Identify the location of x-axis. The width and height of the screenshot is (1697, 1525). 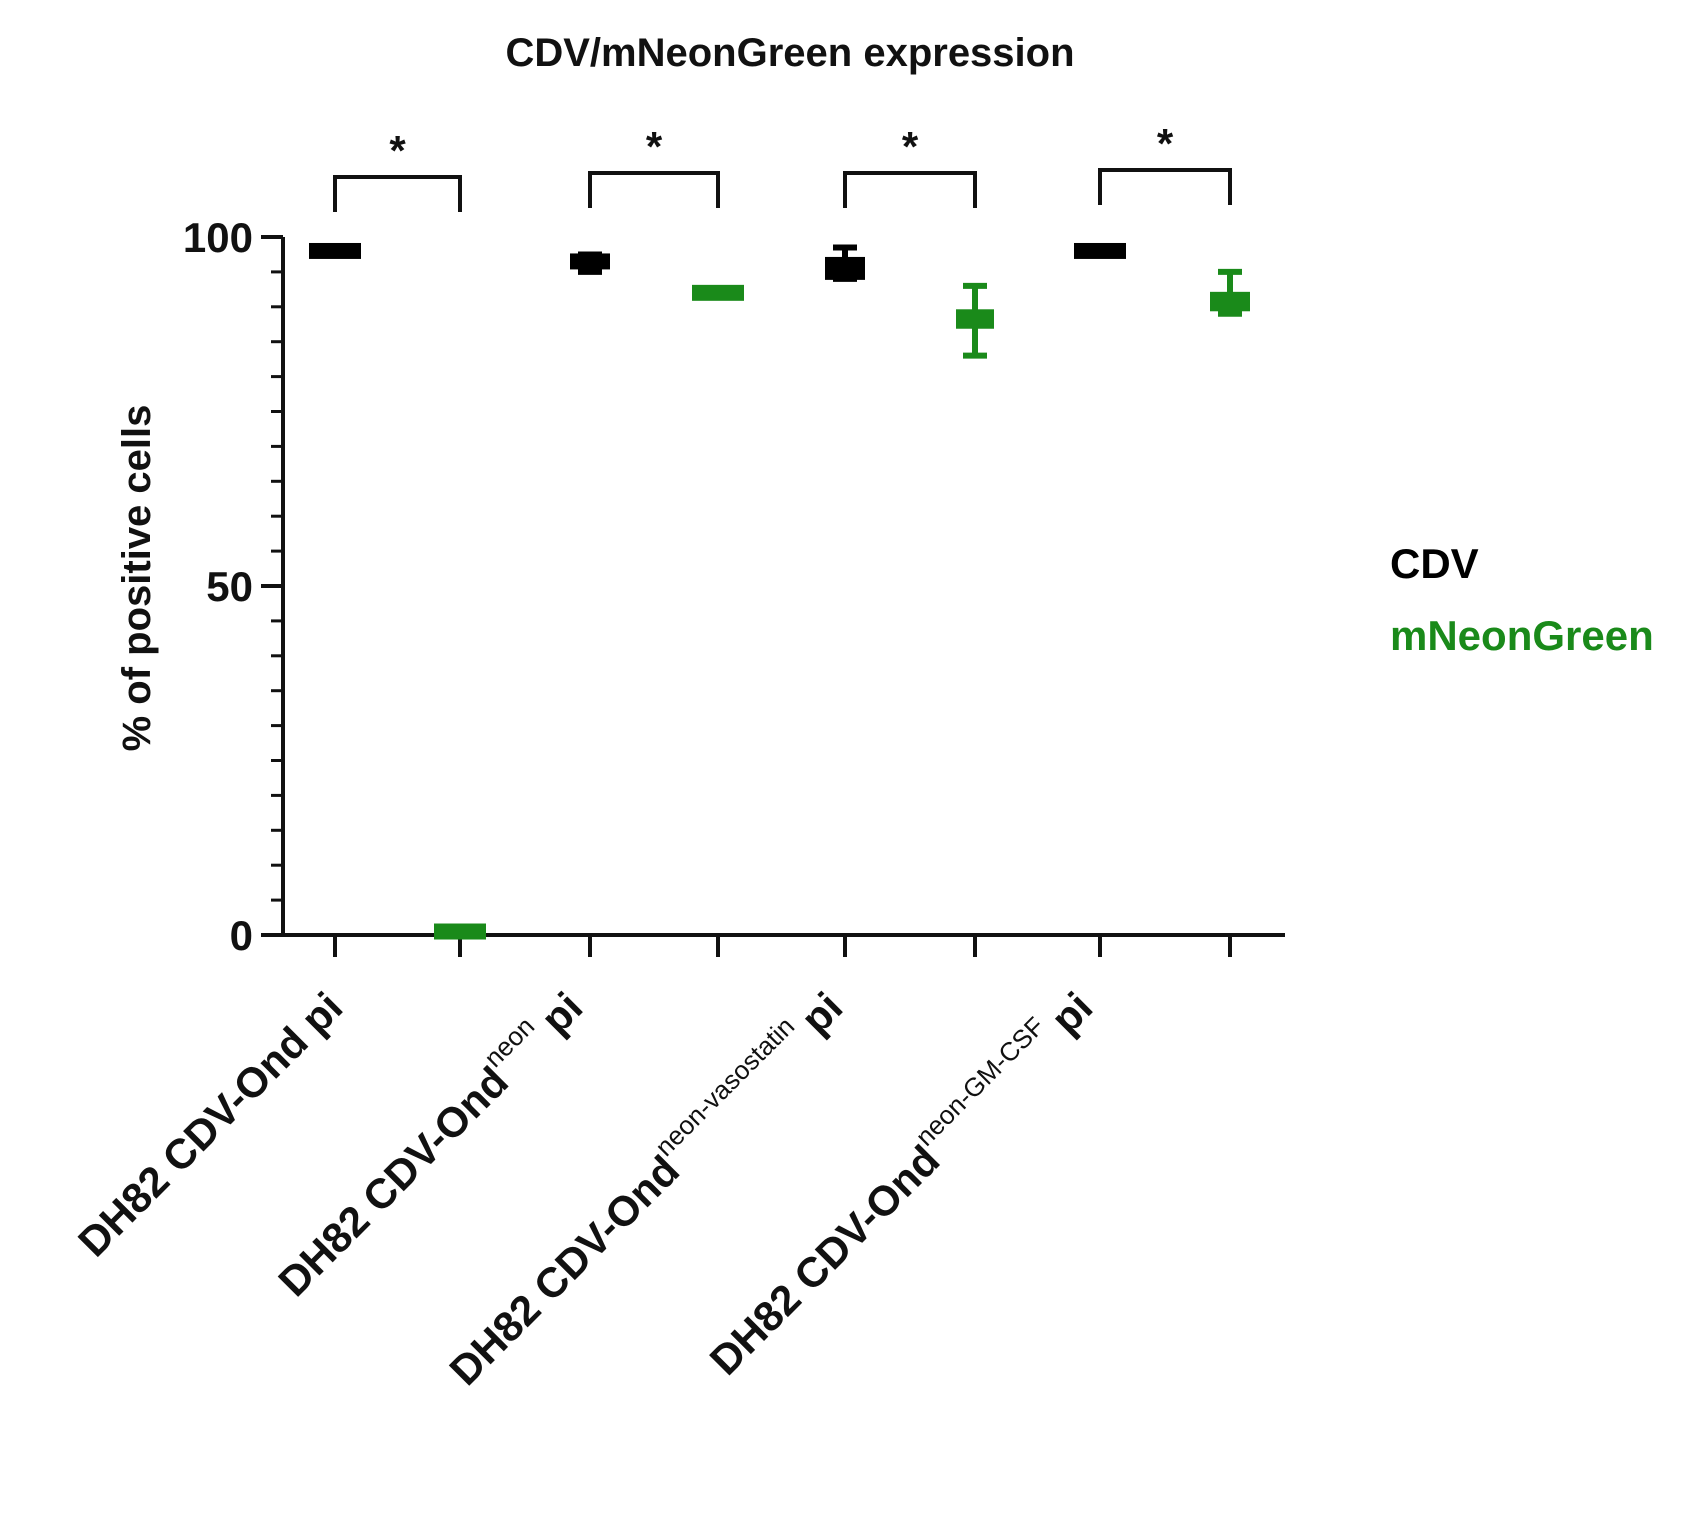
(783, 945).